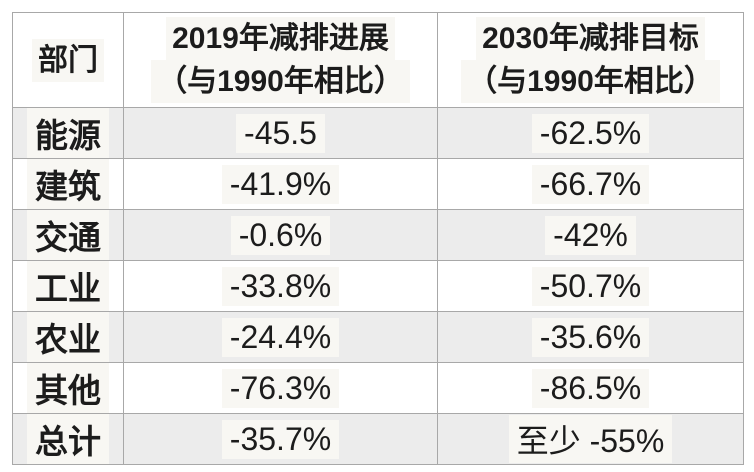  I want to click on header-target-2030-line2: （与1990年相比）, so click(590, 81).